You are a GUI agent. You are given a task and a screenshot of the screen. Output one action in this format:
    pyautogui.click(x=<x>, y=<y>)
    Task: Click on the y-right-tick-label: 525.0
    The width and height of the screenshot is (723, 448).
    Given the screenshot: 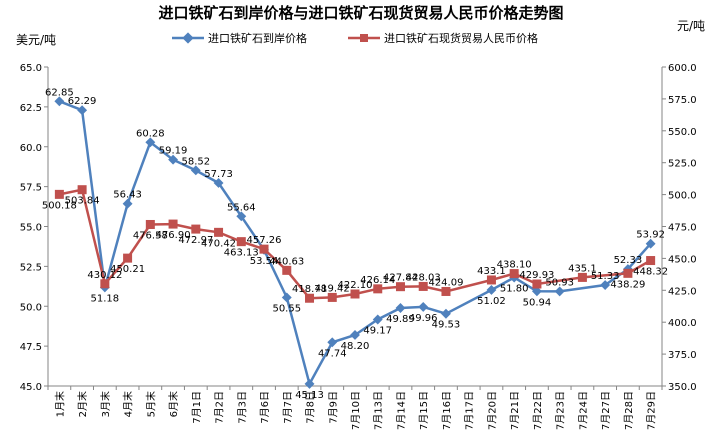 What is the action you would take?
    pyautogui.click(x=682, y=164)
    